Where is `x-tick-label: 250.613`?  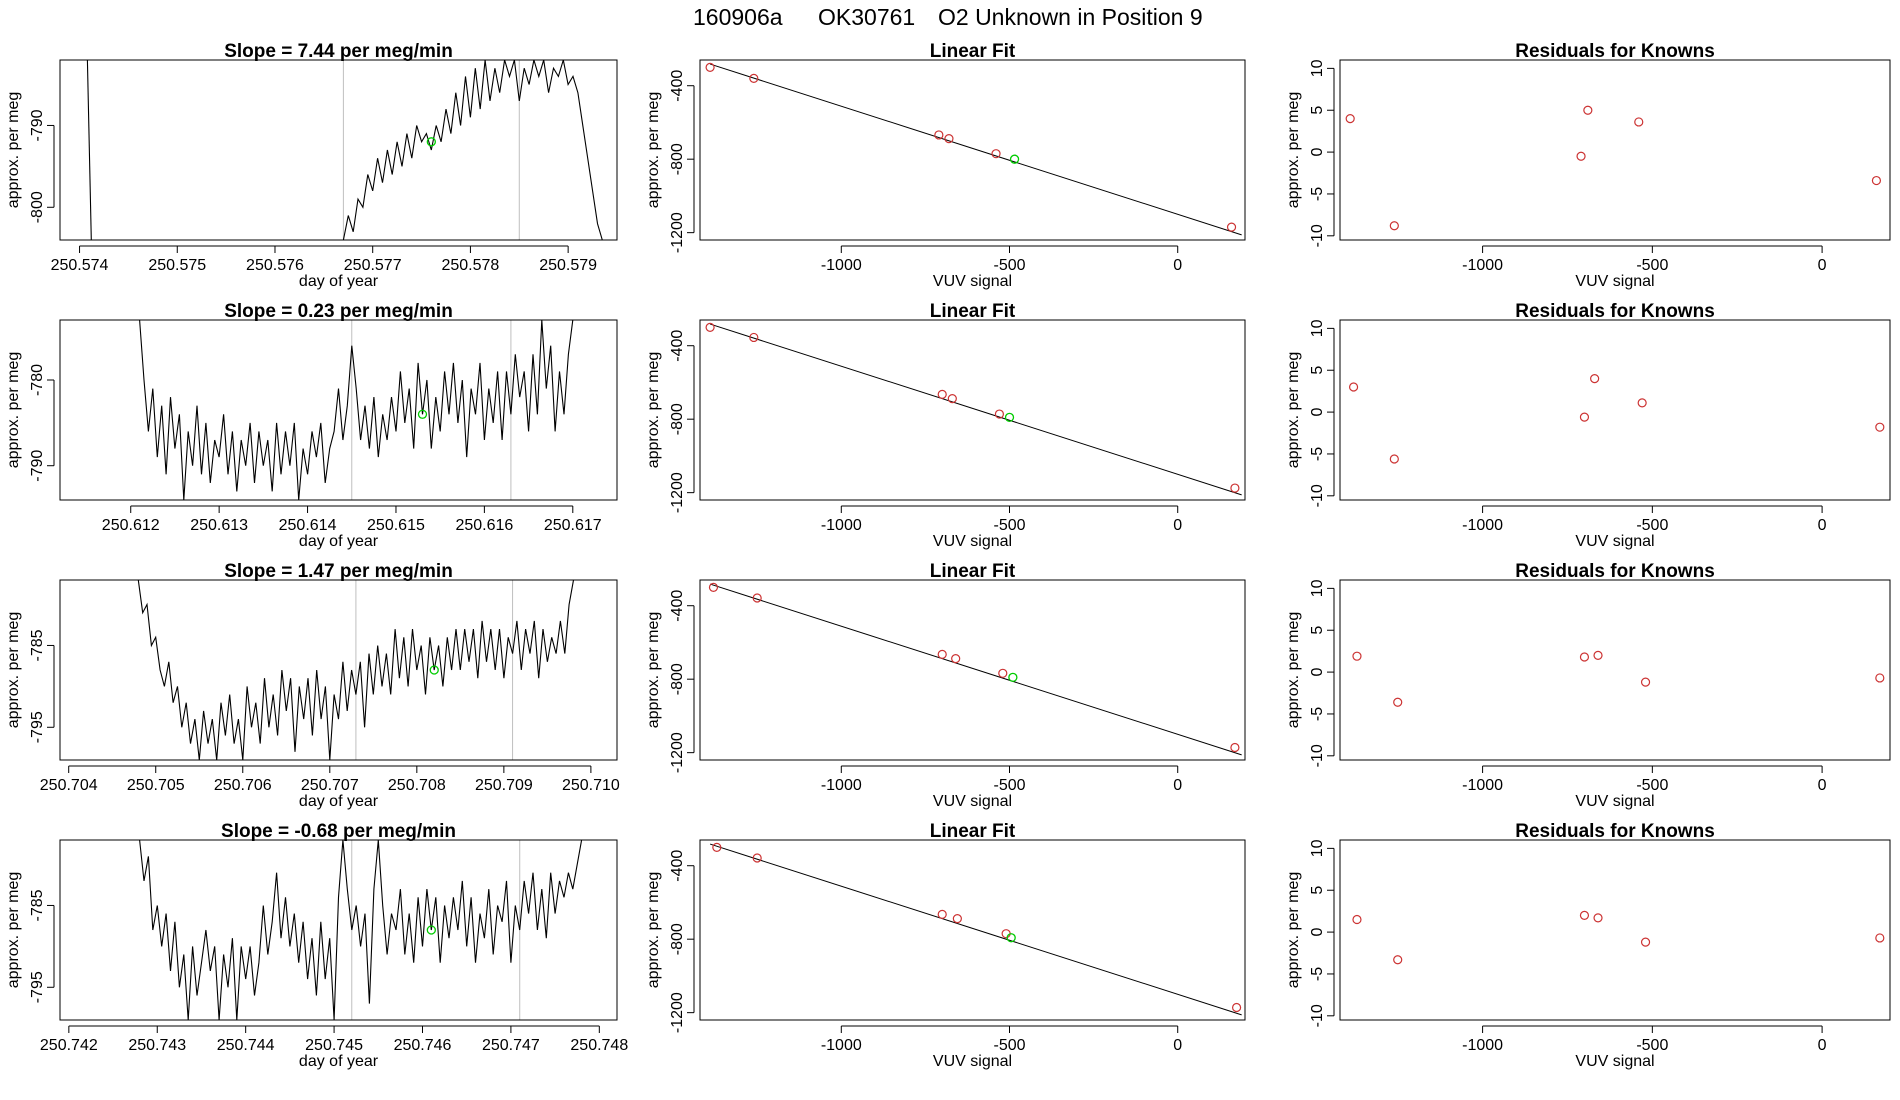
x-tick-label: 250.613 is located at coordinates (219, 525).